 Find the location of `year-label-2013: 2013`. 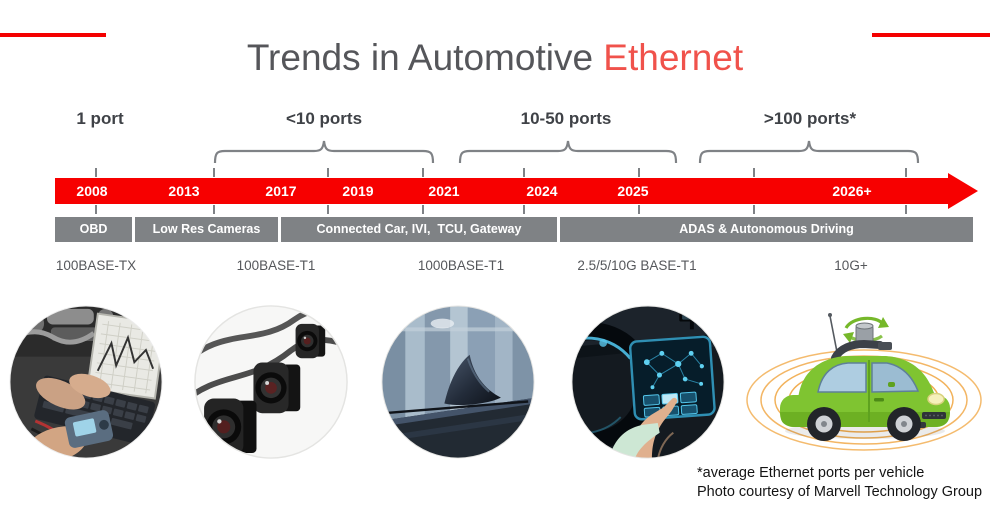

year-label-2013: 2013 is located at coordinates (184, 191).